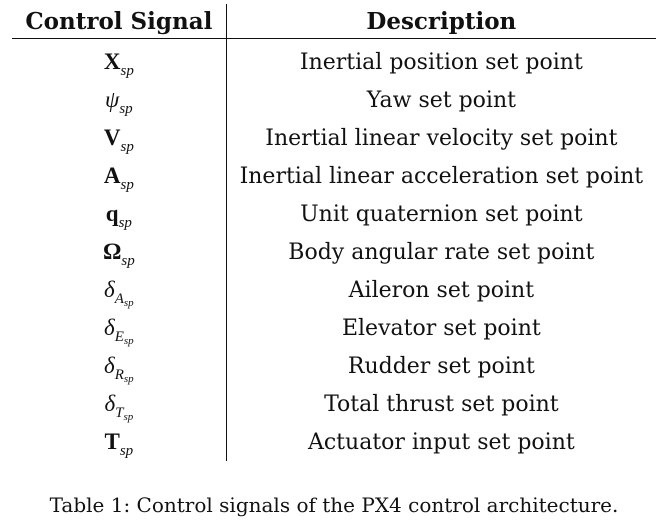 The width and height of the screenshot is (668, 525). I want to click on control-signal-symbol: Xsp, so click(118, 64).